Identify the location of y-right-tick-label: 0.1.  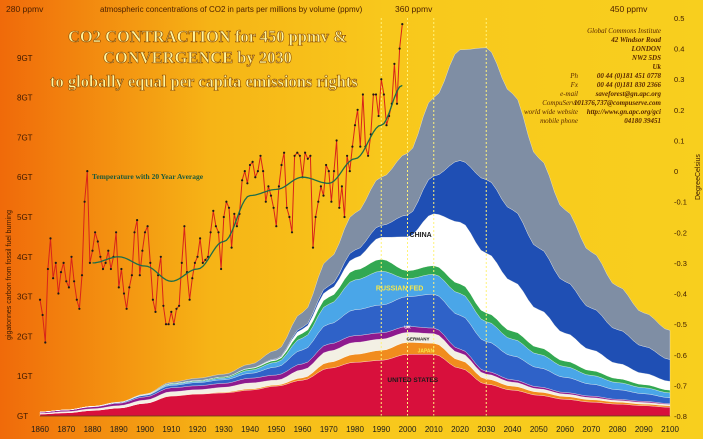
(679, 140).